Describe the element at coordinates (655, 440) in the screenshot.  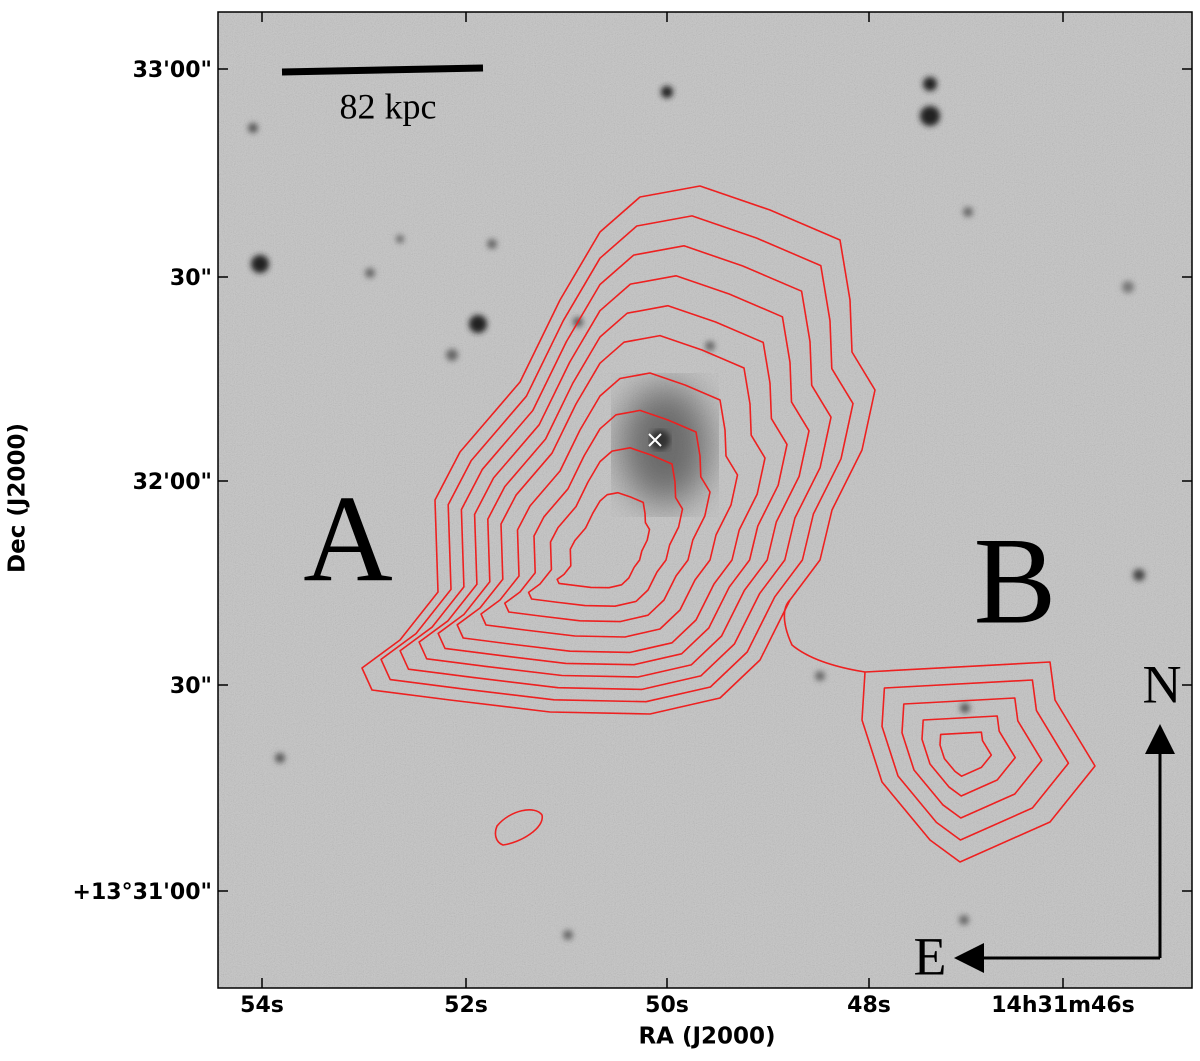
I see `center-marker` at that location.